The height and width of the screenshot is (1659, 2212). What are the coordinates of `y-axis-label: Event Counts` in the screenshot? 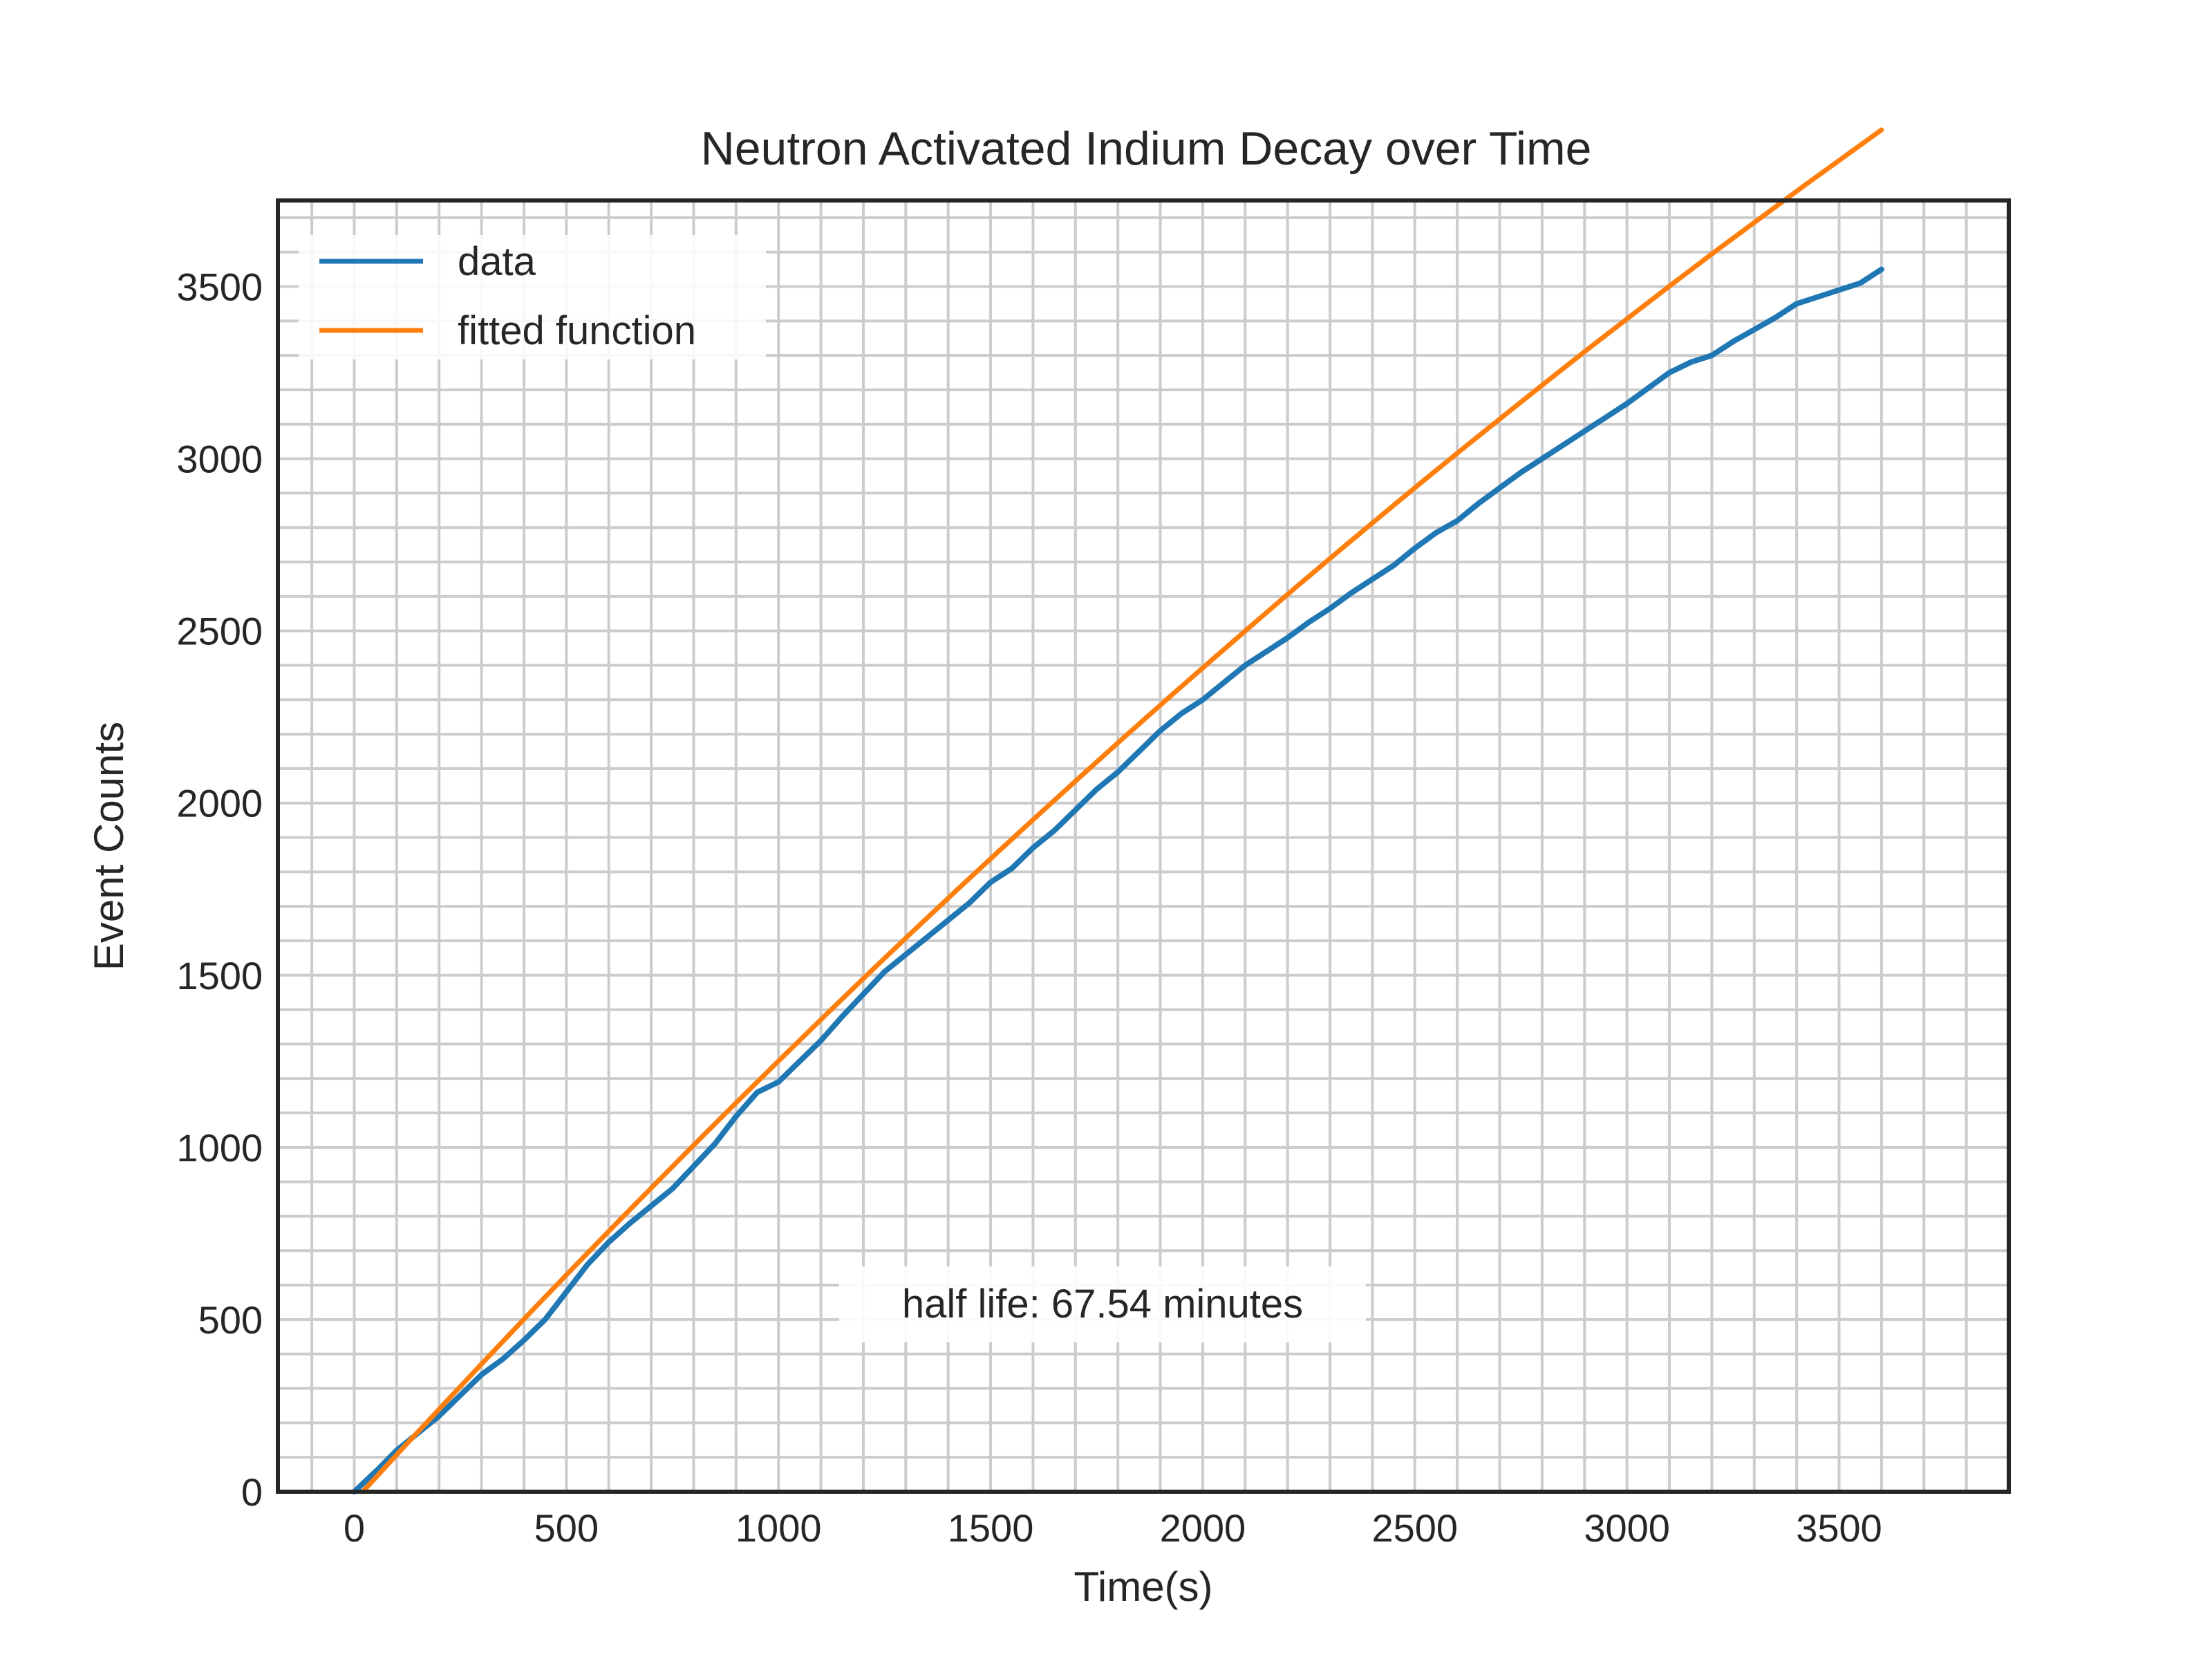 It's located at (109, 847).